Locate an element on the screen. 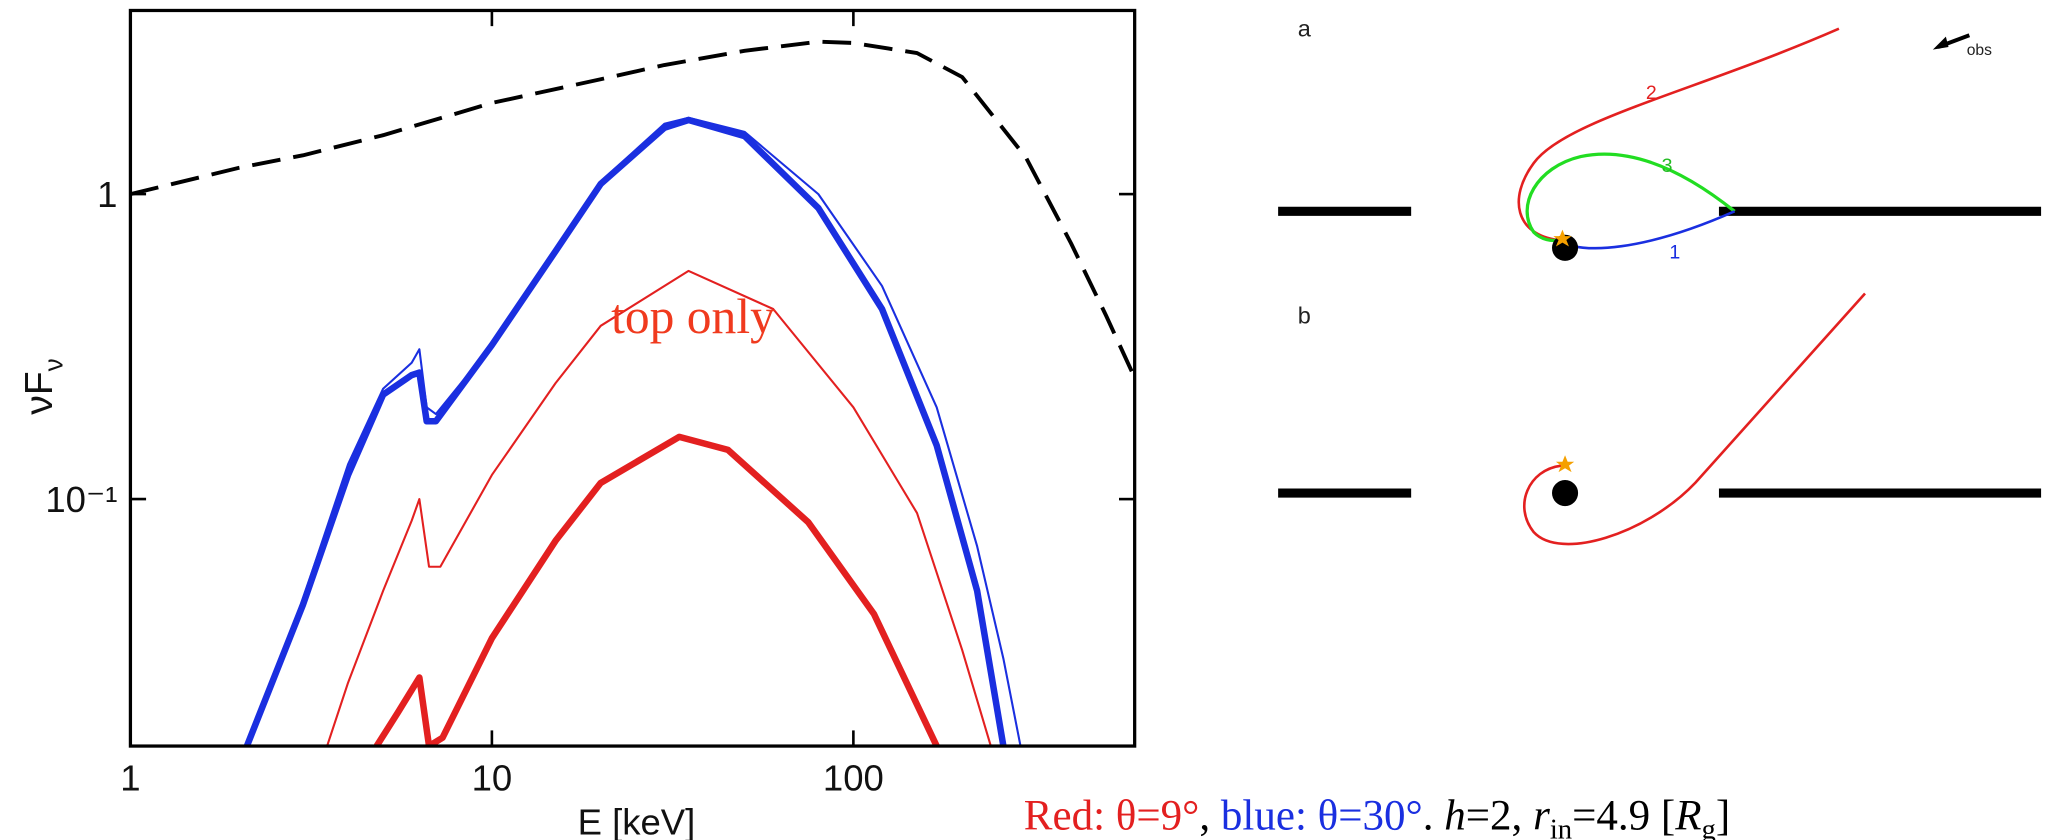 The height and width of the screenshot is (840, 2045). x-tick-label: 1 is located at coordinates (130, 777).